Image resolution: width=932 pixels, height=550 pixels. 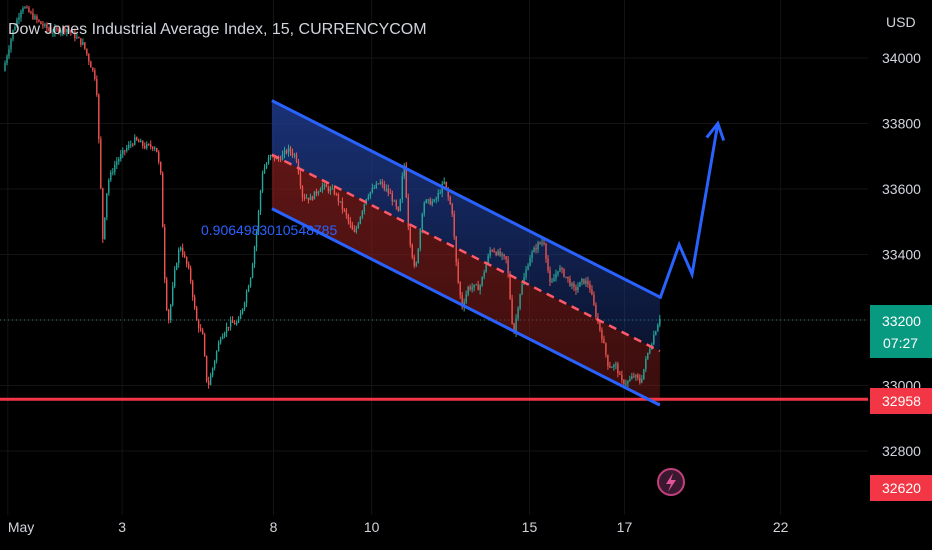 I want to click on last-price-label: 33200 07:27, so click(x=901, y=331).